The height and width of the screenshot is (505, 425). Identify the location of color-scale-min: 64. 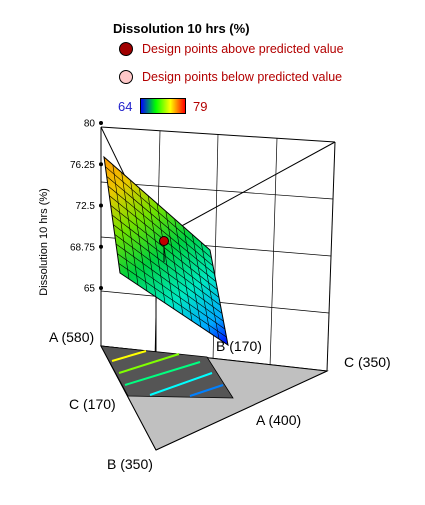
(125, 106).